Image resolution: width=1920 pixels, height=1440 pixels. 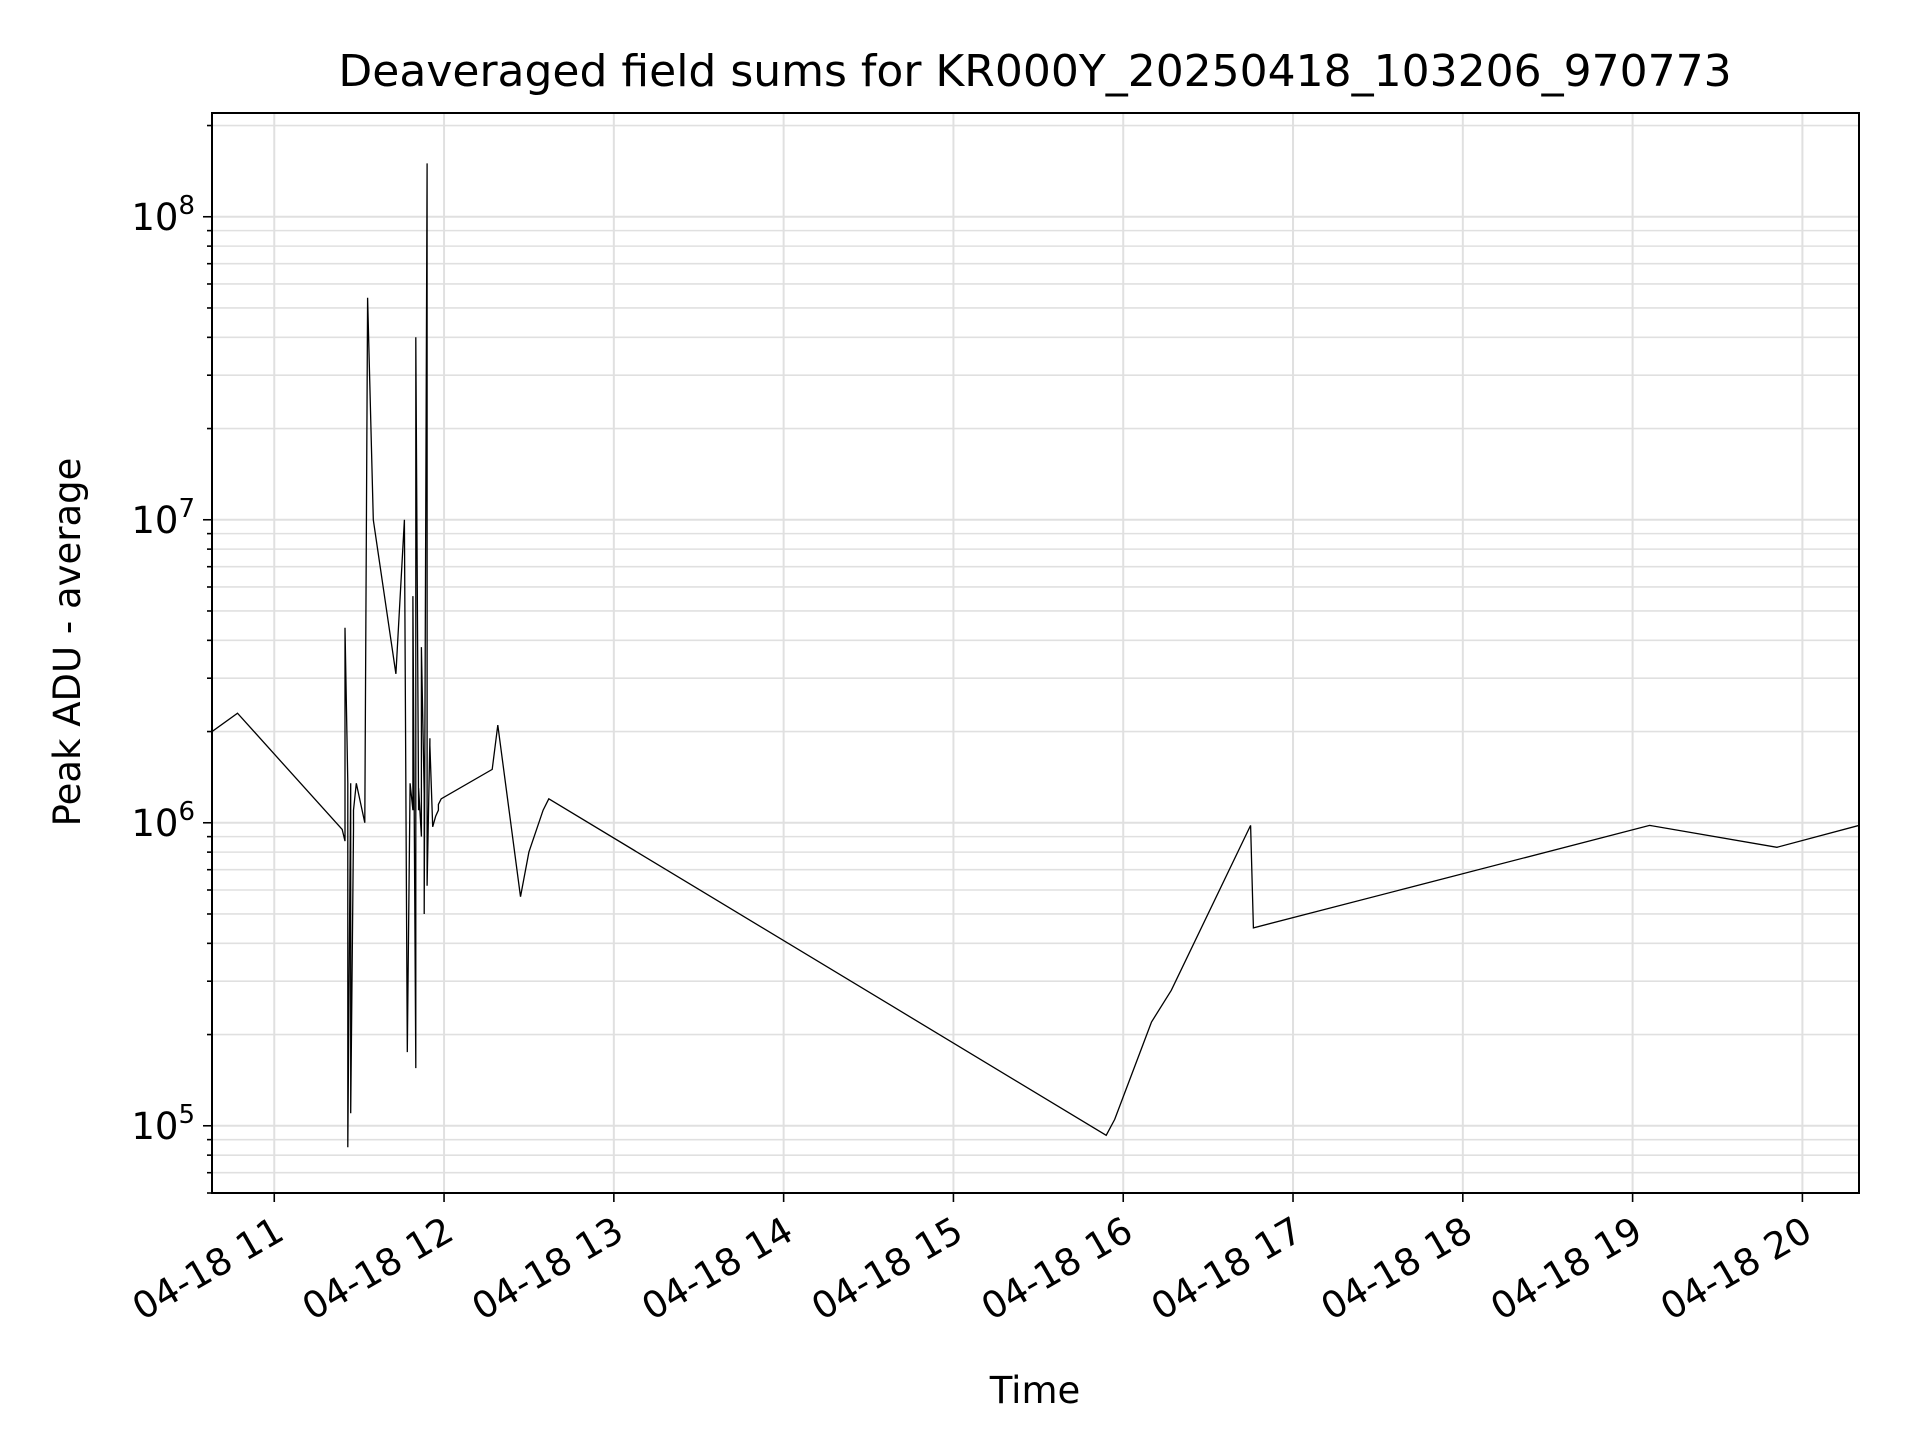 I want to click on y-tick-label: 108, so click(x=163, y=215).